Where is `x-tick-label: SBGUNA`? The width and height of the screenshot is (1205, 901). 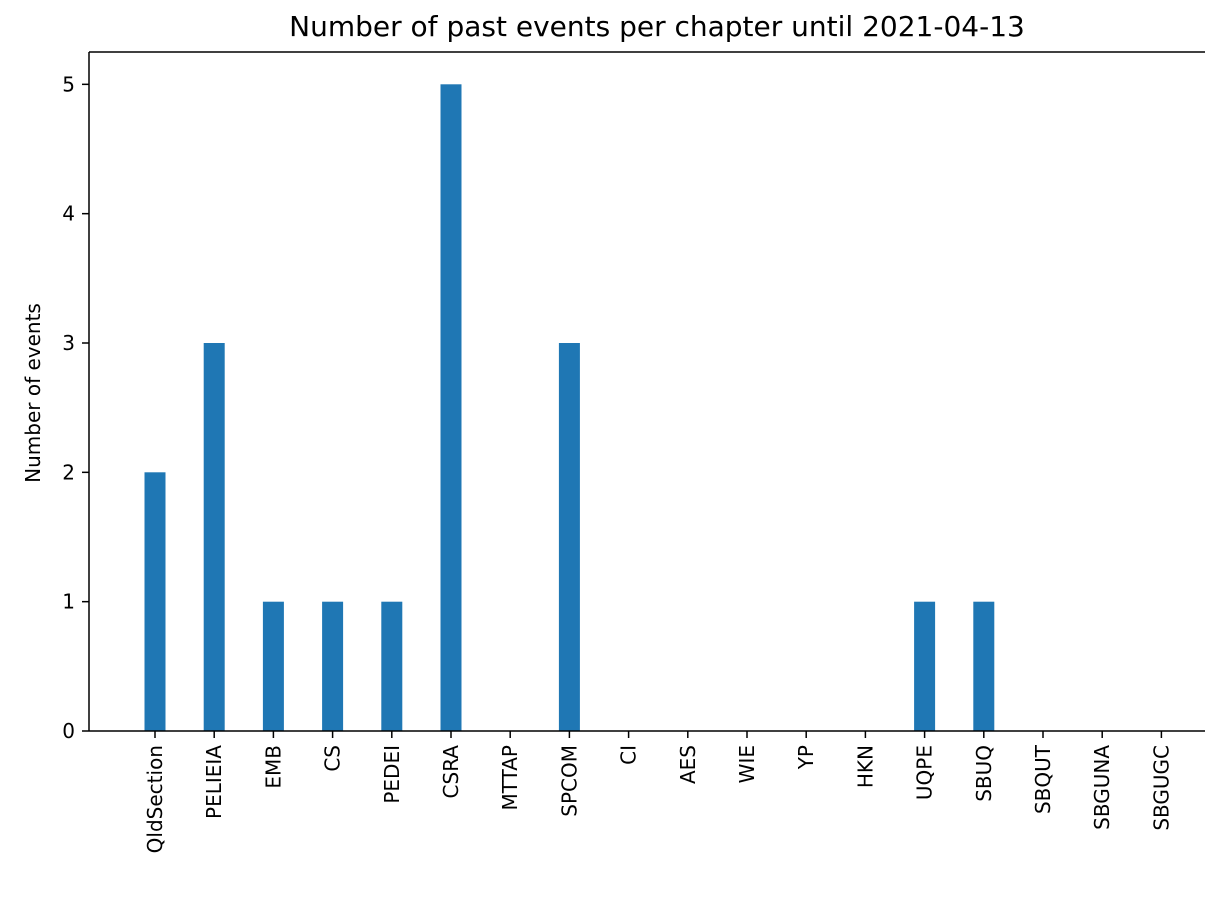 x-tick-label: SBGUNA is located at coordinates (1102, 787).